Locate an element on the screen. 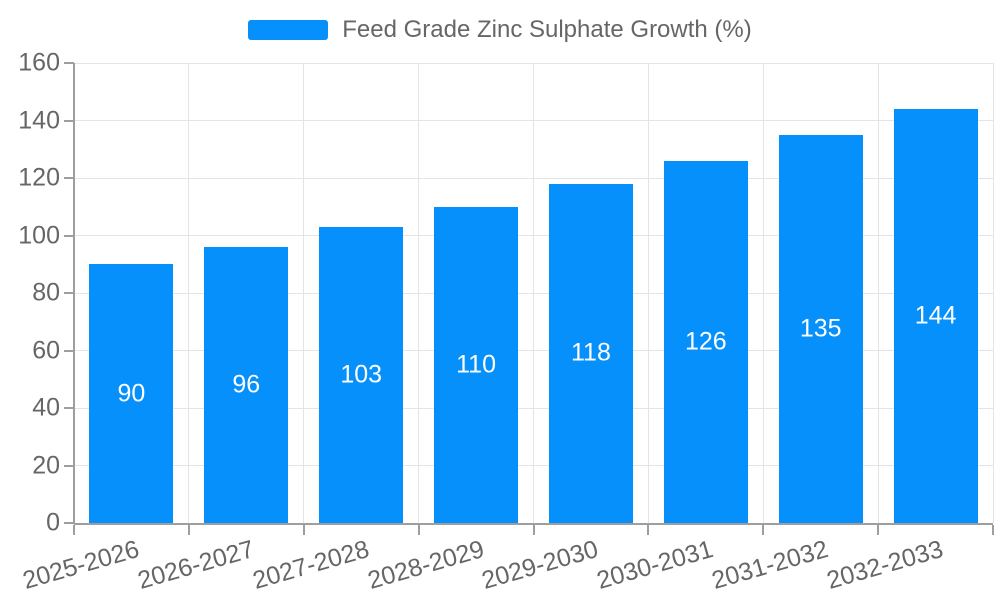 Image resolution: width=1000 pixels, height=600 pixels. y-tick-label: 20 is located at coordinates (46, 465).